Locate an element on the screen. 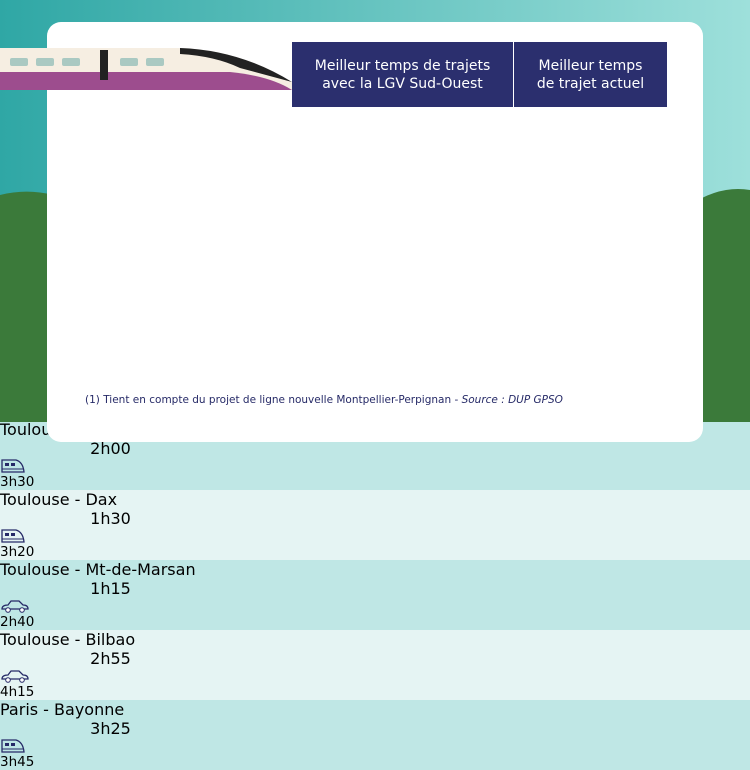  lgv-value: 3h25 is located at coordinates (110, 728).